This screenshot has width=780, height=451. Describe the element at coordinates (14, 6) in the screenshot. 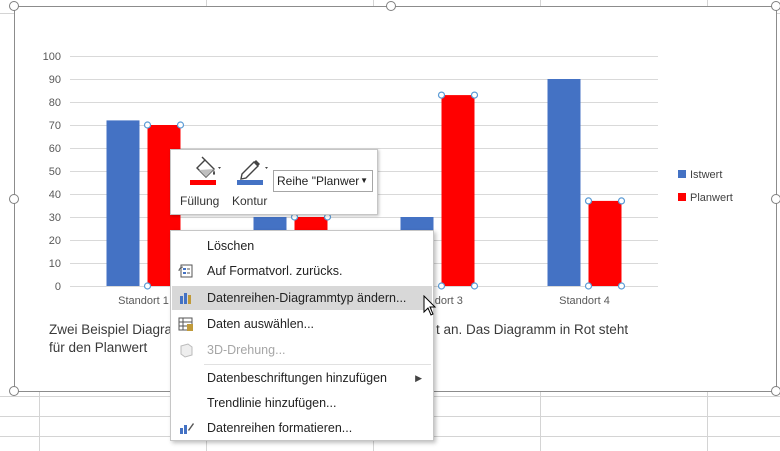

I see `resize-handle-top-left` at that location.